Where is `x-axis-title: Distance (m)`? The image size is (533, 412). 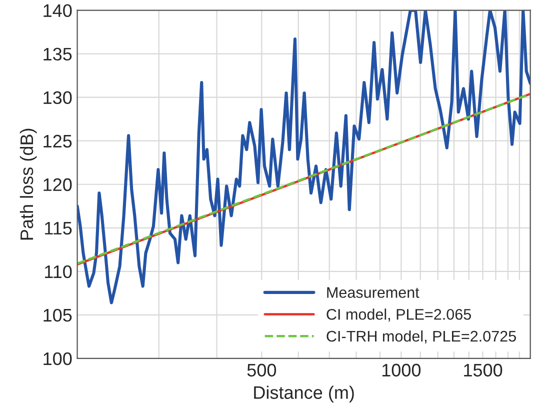
x-axis-title: Distance (m) is located at coordinates (304, 394).